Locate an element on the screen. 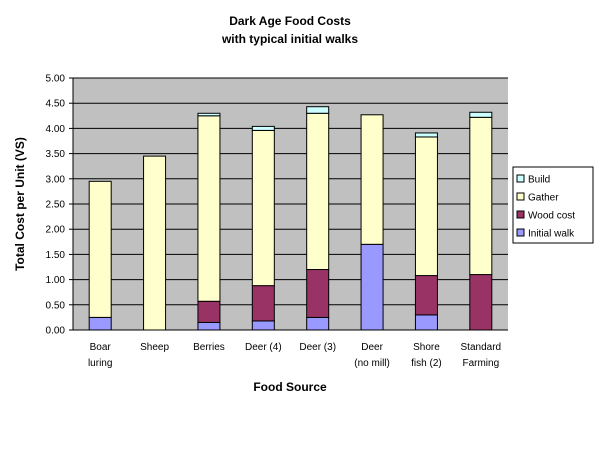 Image resolution: width=600 pixels, height=455 pixels. x-category-label: Deer (3) is located at coordinates (317, 347).